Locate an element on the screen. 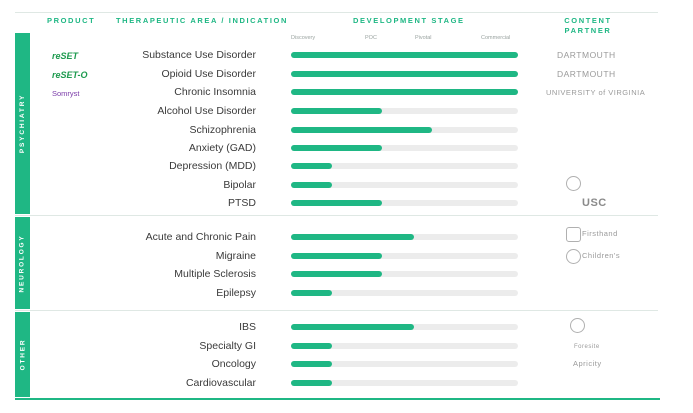 The width and height of the screenshot is (693, 413). indication-label: Schizophrenia is located at coordinates (222, 130).